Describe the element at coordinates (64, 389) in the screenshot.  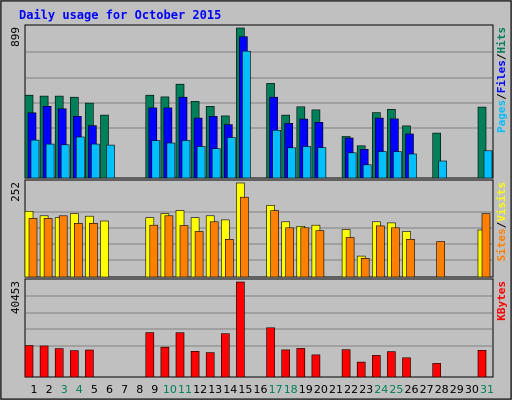
I see `day-label-3: 3` at that location.